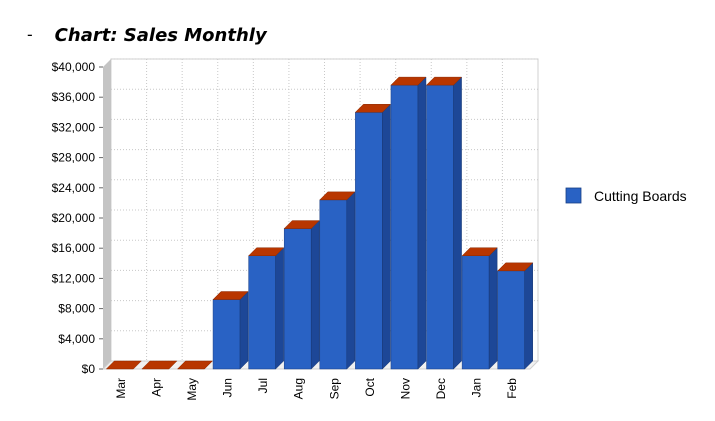 The height and width of the screenshot is (421, 715). What do you see at coordinates (512, 388) in the screenshot?
I see `x-tick-label: Feb` at bounding box center [512, 388].